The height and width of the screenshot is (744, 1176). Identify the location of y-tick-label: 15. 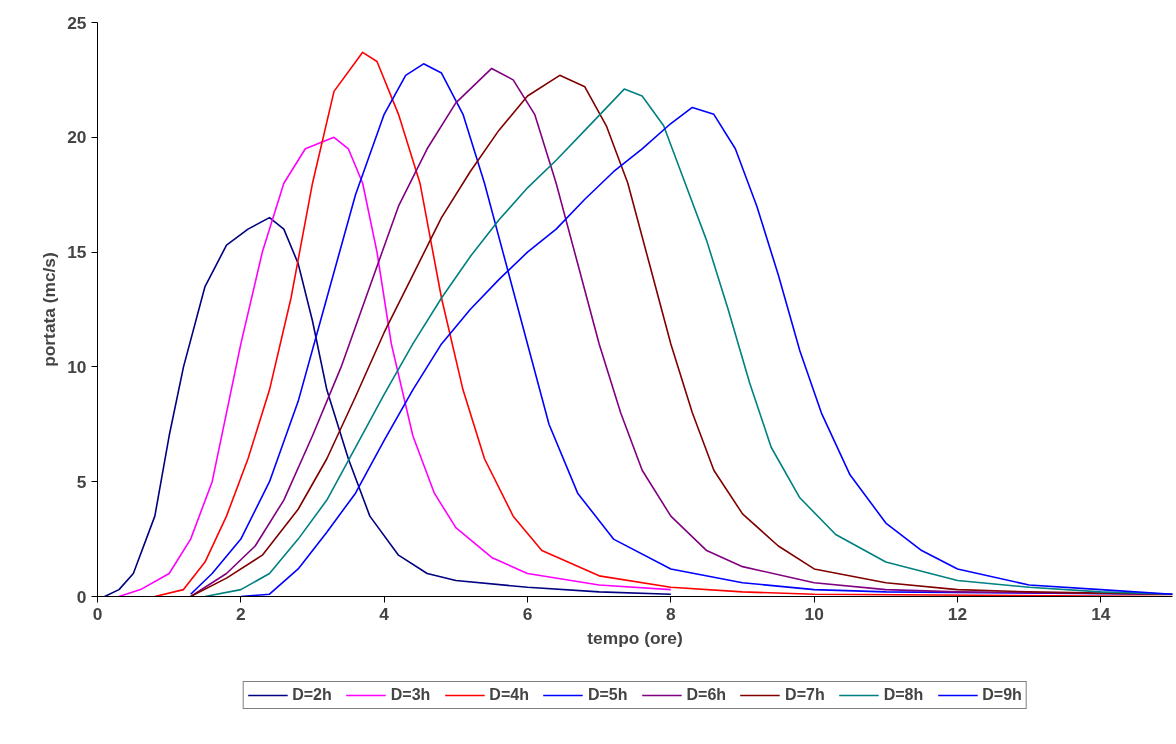
(77, 252).